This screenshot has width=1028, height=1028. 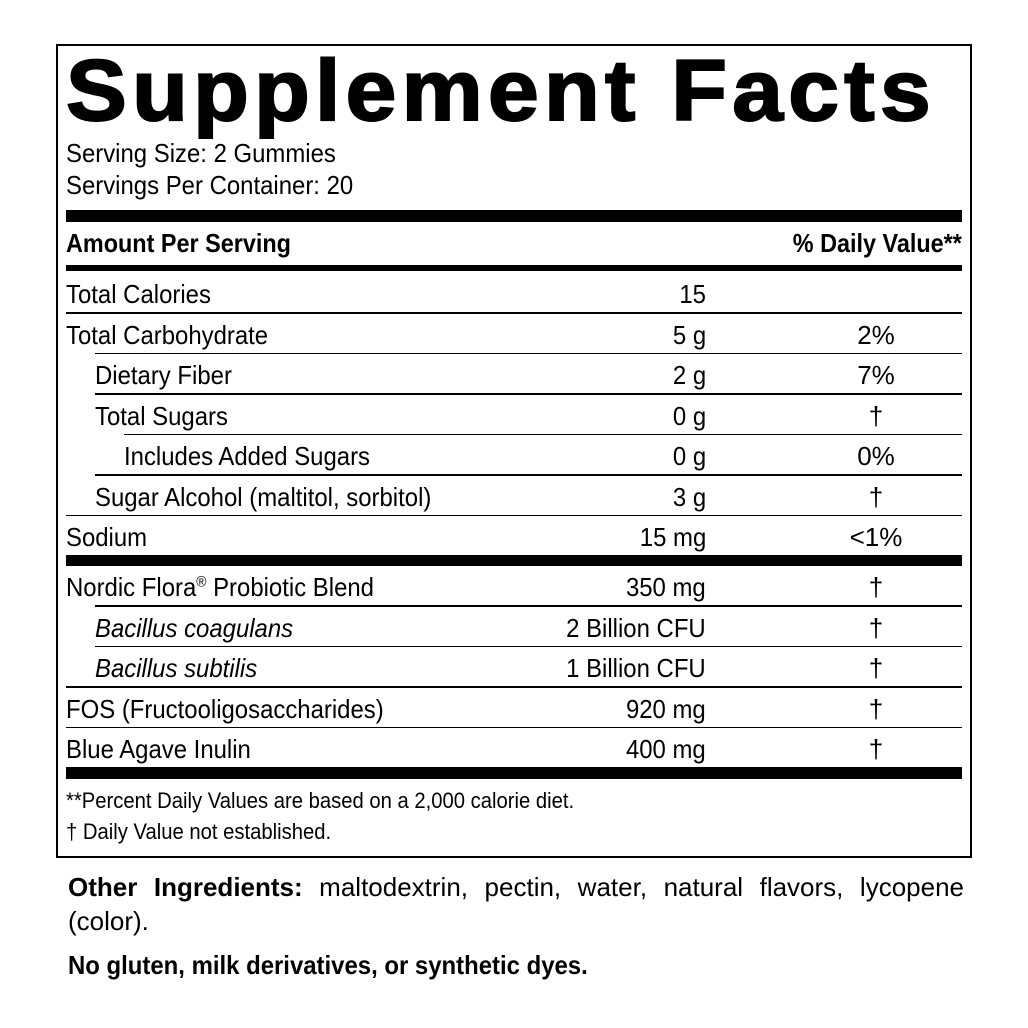 I want to click on daily-value-label: % Daily Value**, so click(x=877, y=243).